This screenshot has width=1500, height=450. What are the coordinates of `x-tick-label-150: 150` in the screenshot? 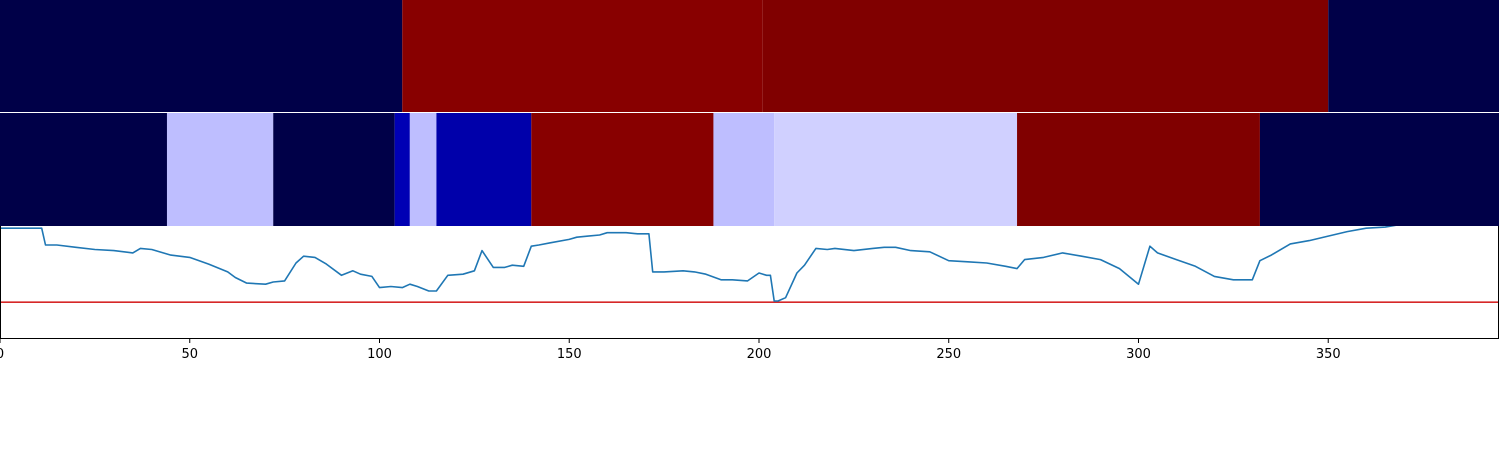 It's located at (569, 354).